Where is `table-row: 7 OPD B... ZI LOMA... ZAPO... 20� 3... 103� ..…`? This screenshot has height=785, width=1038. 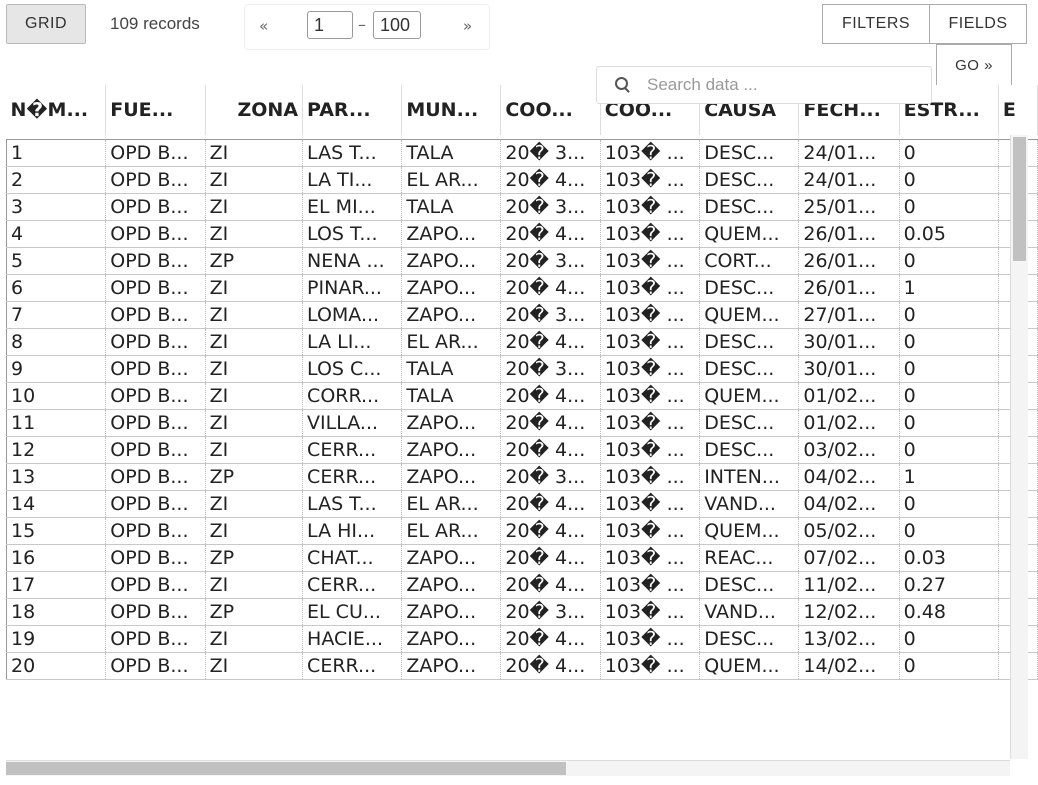 table-row: 7 OPD B... ZI LOMA... ZAPO... 20� 3... 103� ..… is located at coordinates (522, 315).